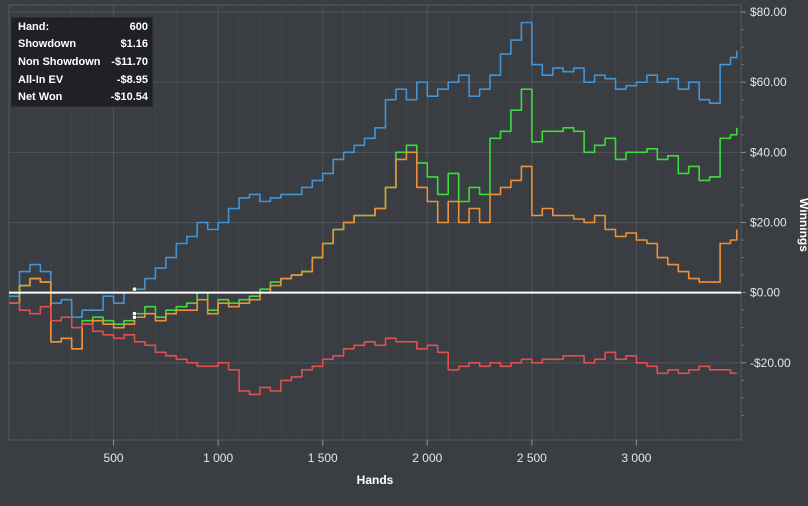 The image size is (808, 506). What do you see at coordinates (82, 27) in the screenshot?
I see `stats-row-hand: Hand: 600` at bounding box center [82, 27].